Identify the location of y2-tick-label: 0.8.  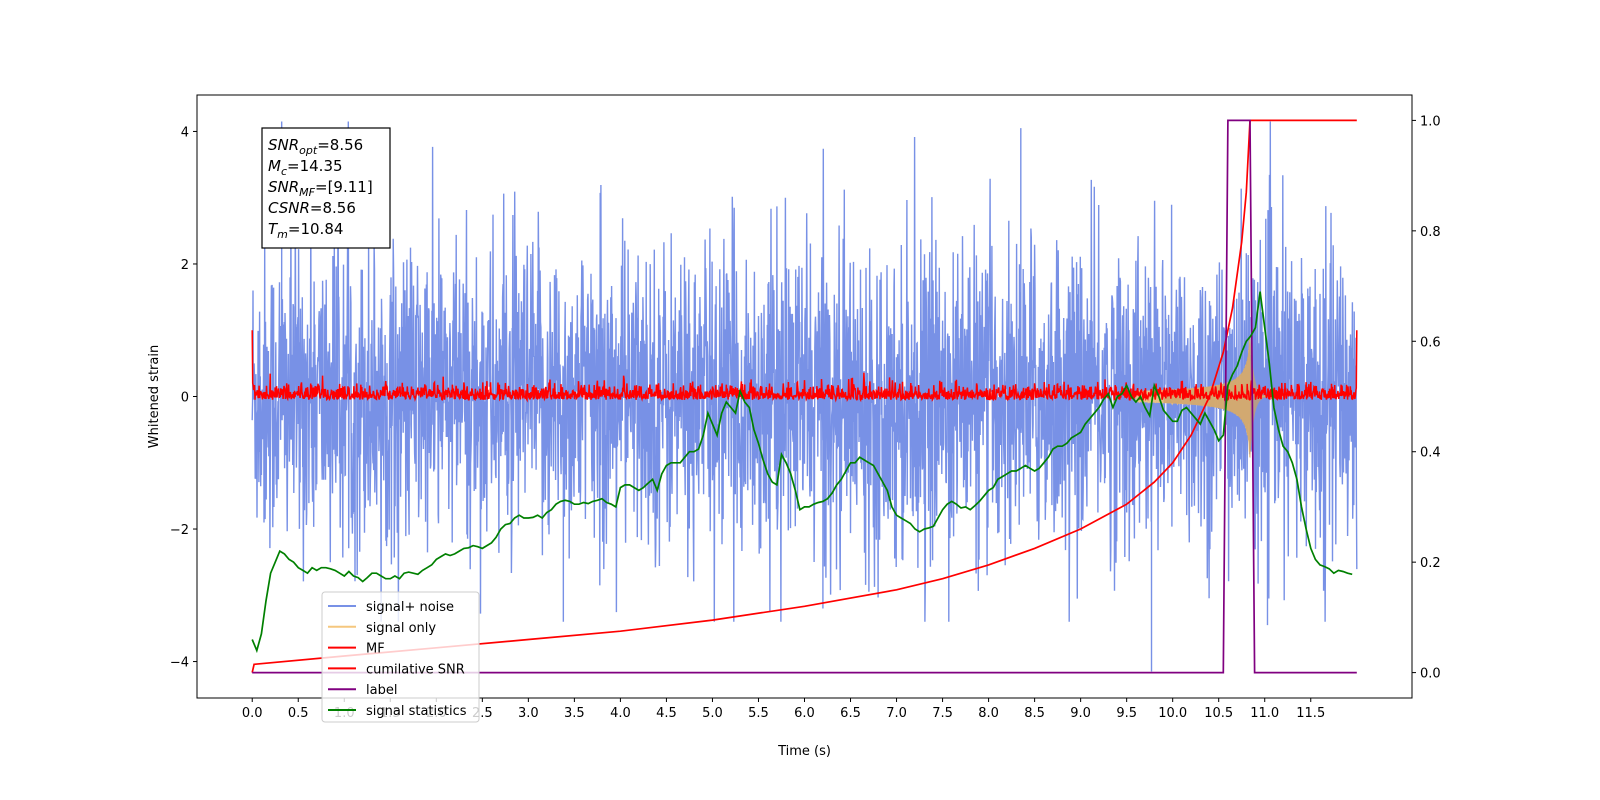
(1430, 232).